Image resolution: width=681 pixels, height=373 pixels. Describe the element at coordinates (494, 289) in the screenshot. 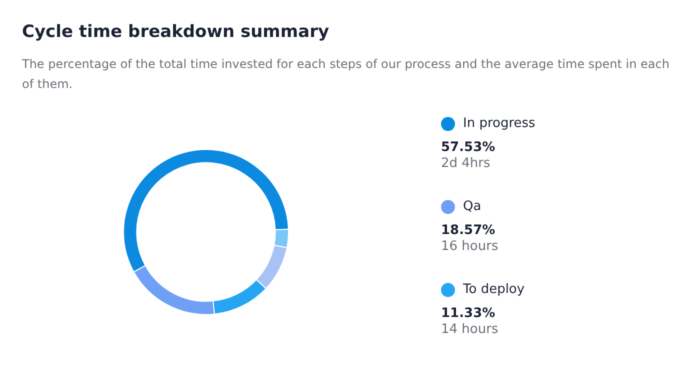

I see `legend-label: To deploy` at that location.